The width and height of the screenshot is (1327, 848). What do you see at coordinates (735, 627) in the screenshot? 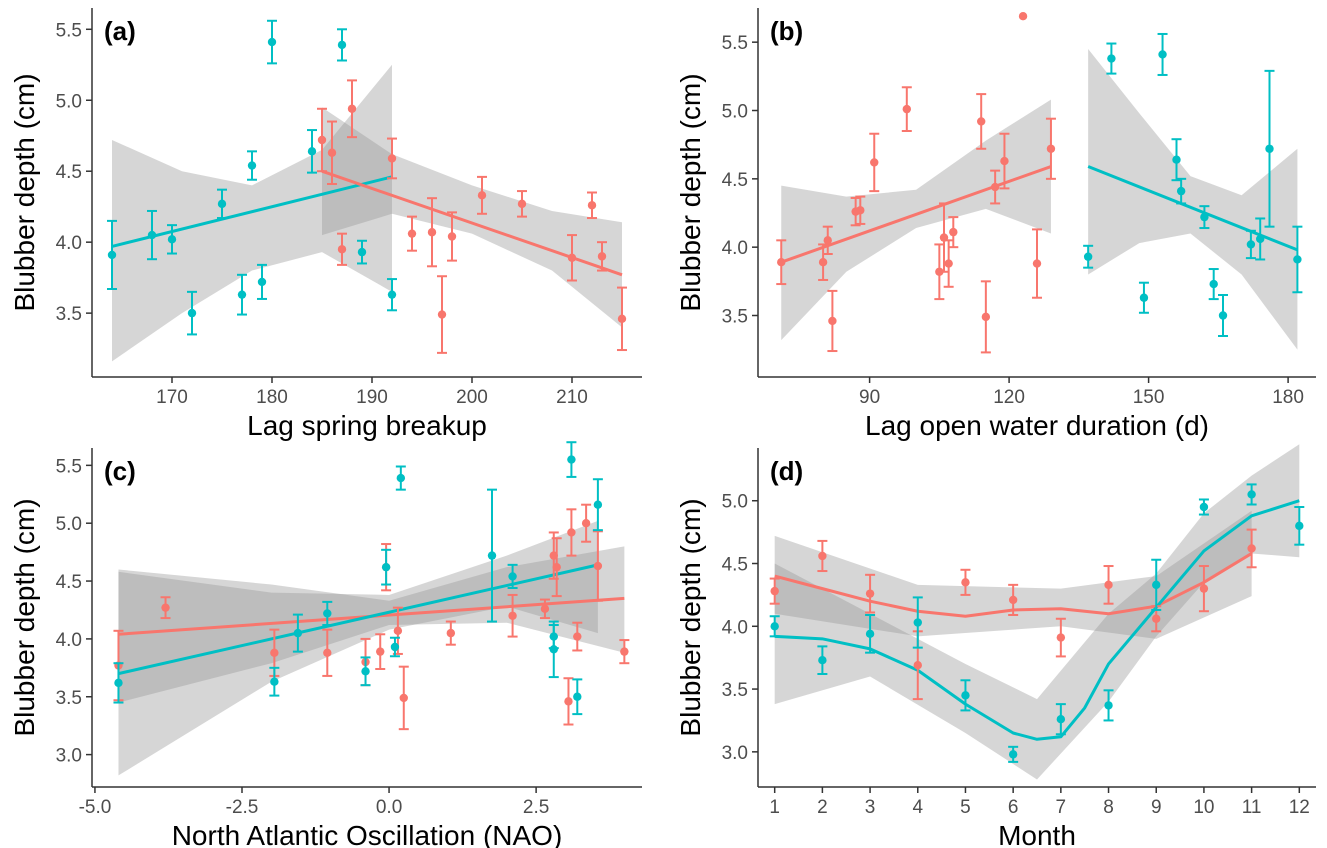
I see `y-tick-label: 4.0` at bounding box center [735, 627].